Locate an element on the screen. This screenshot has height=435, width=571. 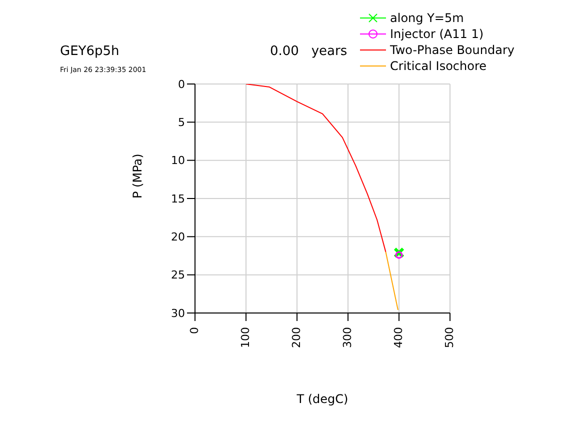
legend-label: along Y=5m is located at coordinates (427, 18).